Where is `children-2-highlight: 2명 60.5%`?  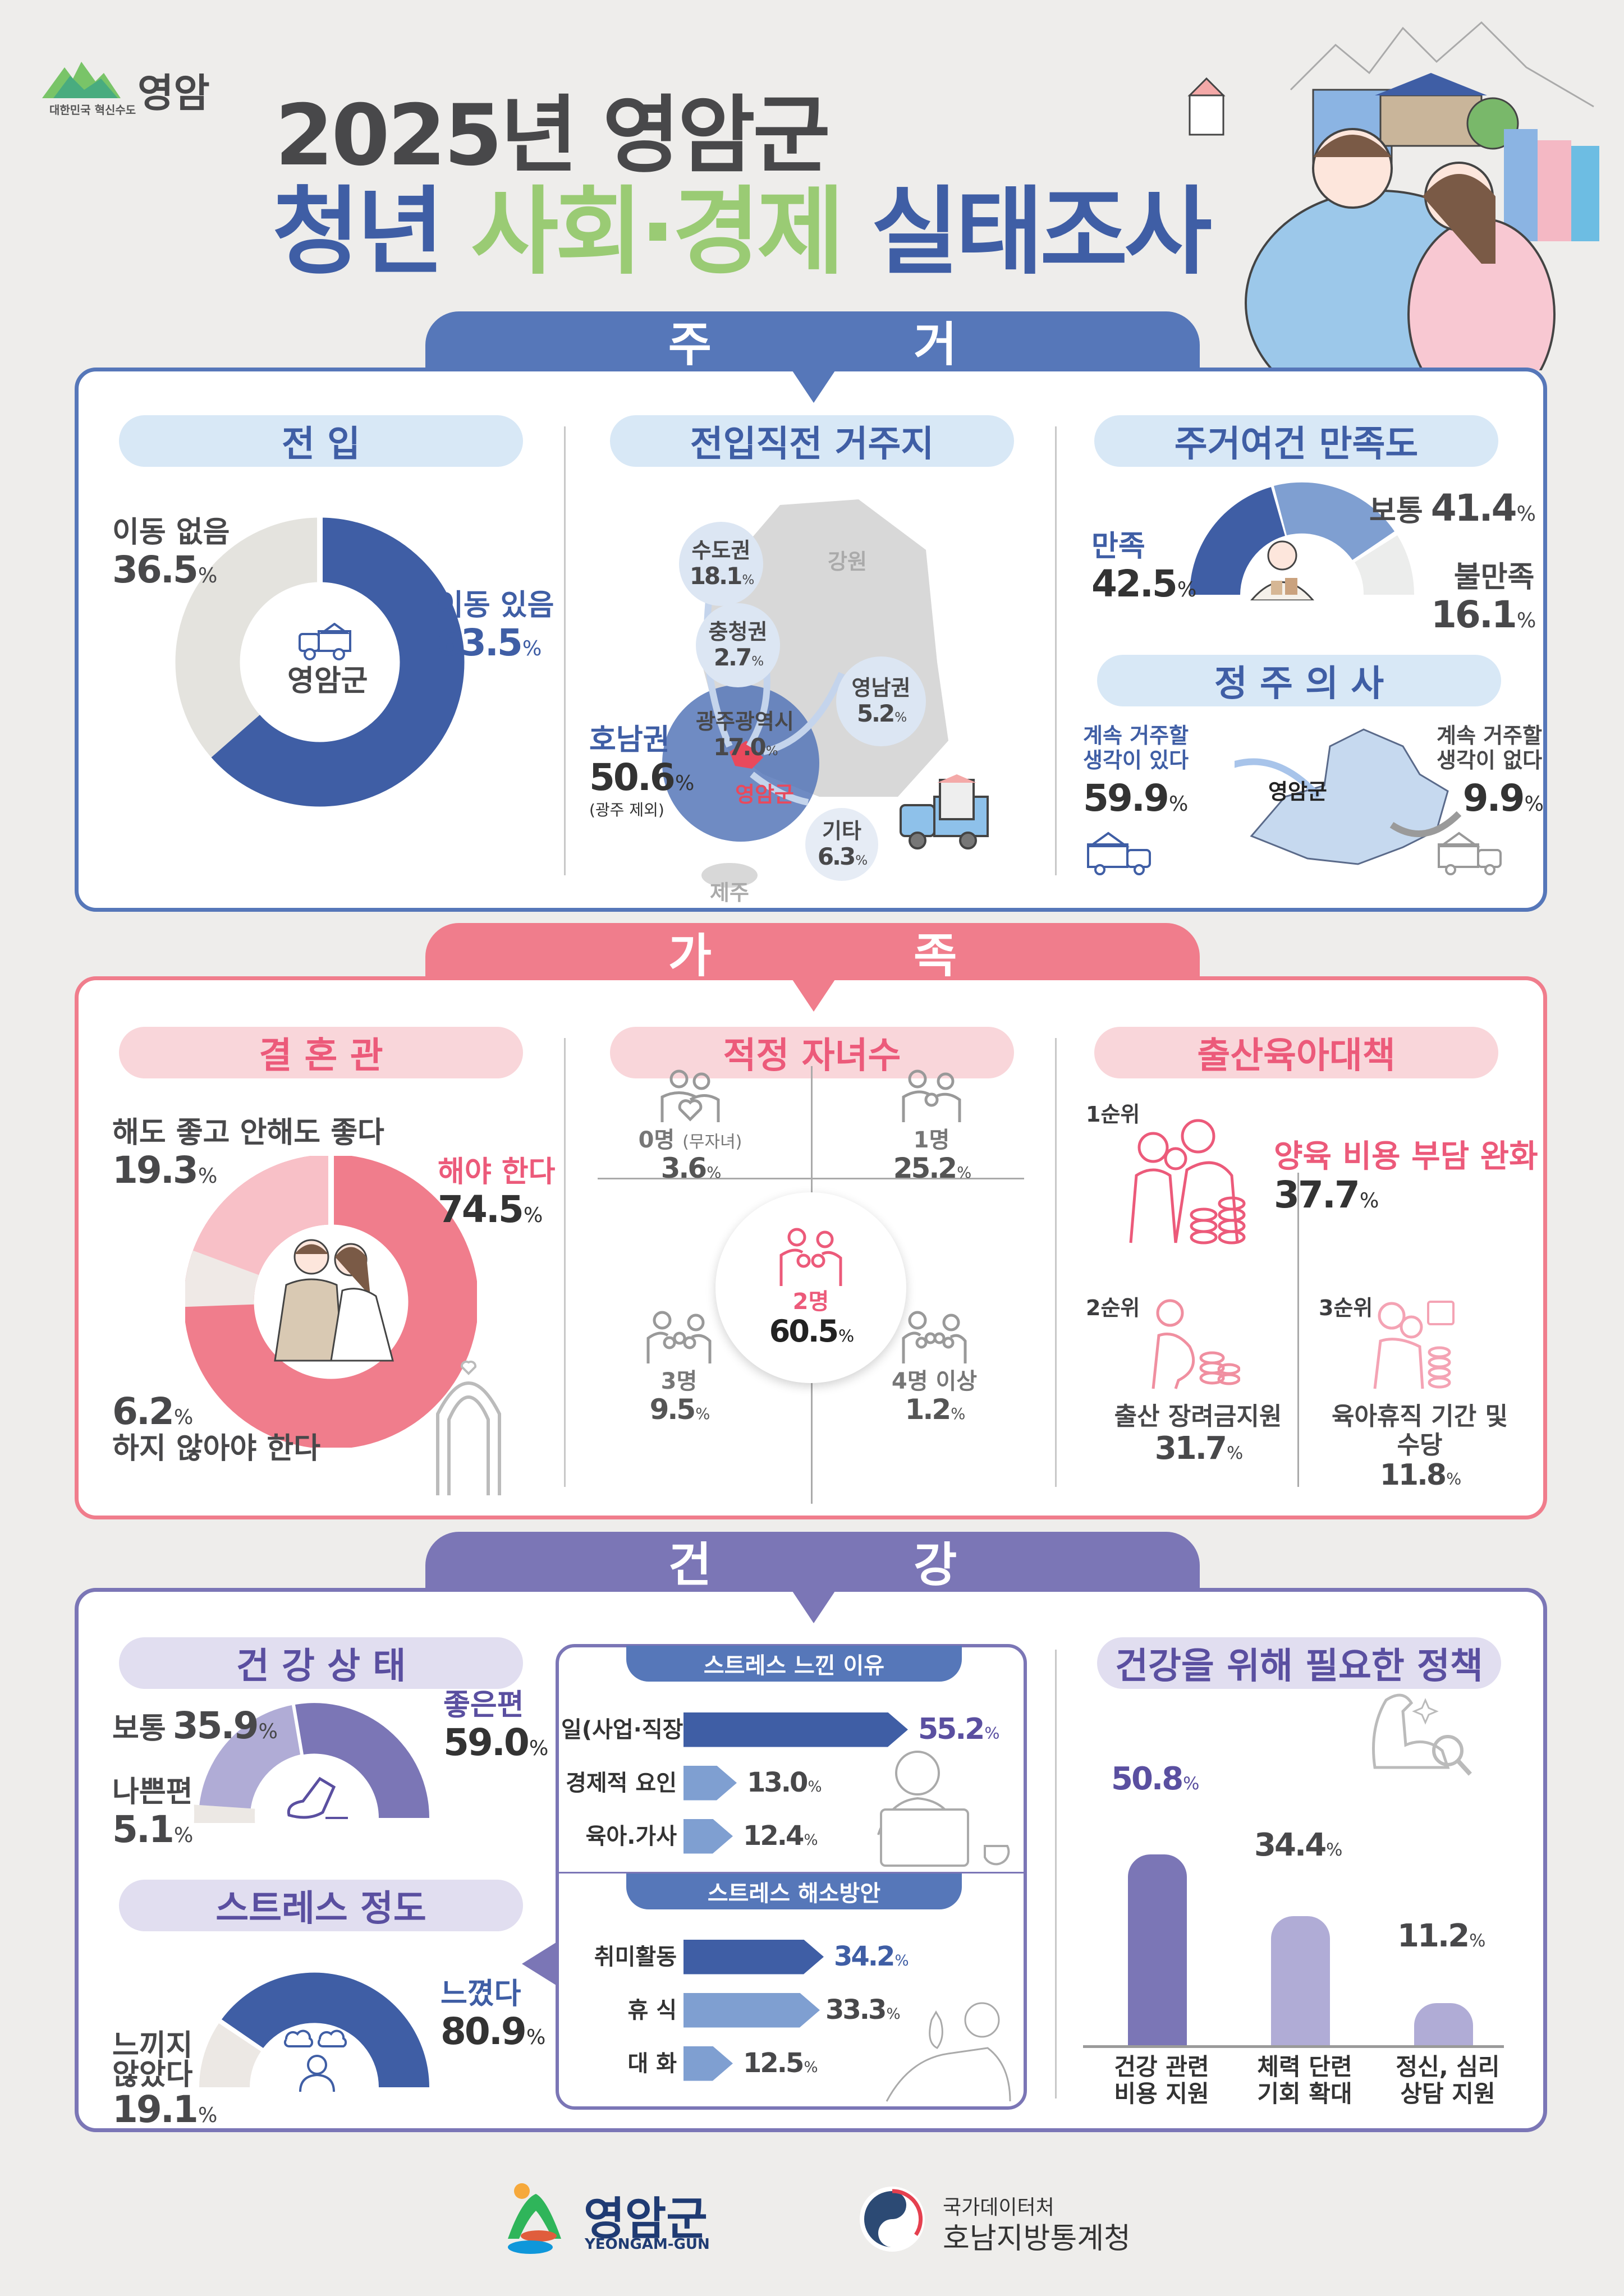 children-2-highlight: 2명 60.5% is located at coordinates (811, 1287).